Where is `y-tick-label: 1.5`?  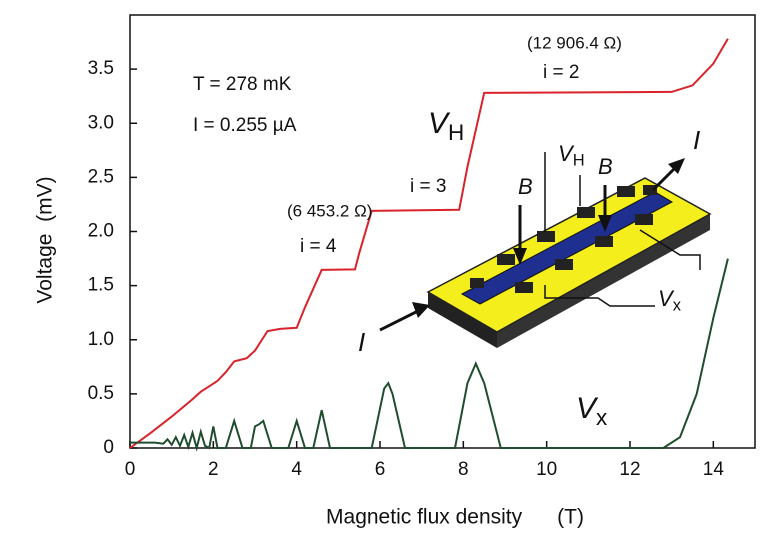
y-tick-label: 1.5 is located at coordinates (101, 285).